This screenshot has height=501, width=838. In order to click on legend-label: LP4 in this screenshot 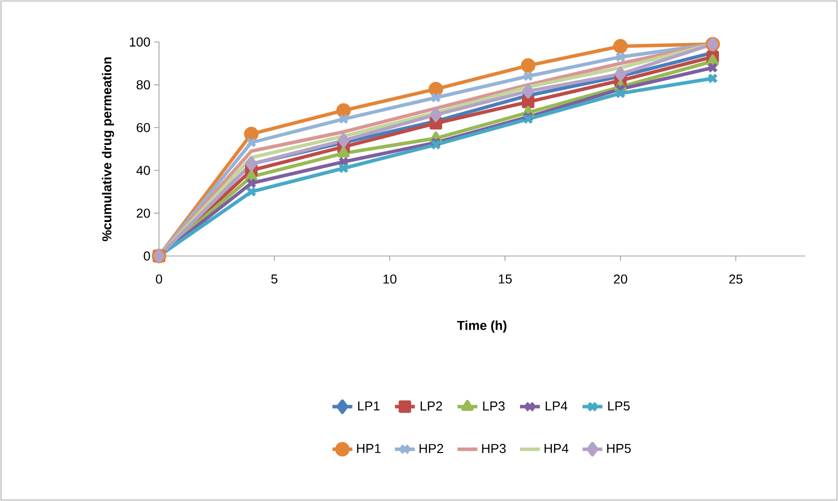, I will do `click(557, 405)`.